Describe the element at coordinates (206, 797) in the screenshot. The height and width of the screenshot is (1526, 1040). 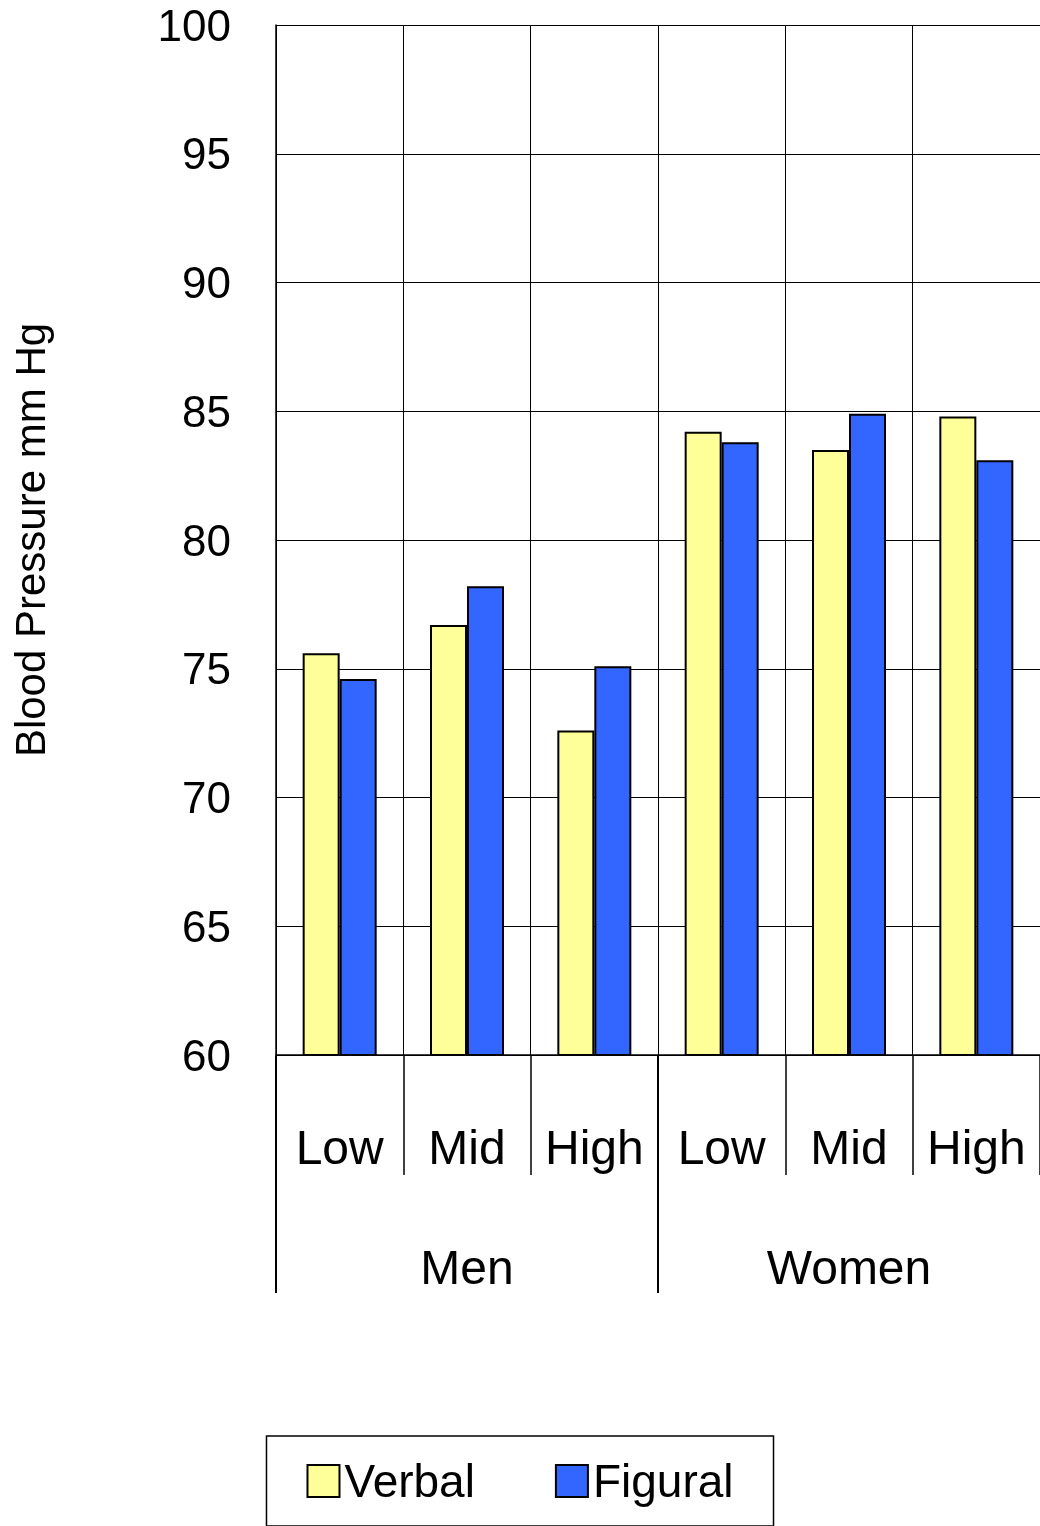
I see `y-tick-label: 70` at that location.